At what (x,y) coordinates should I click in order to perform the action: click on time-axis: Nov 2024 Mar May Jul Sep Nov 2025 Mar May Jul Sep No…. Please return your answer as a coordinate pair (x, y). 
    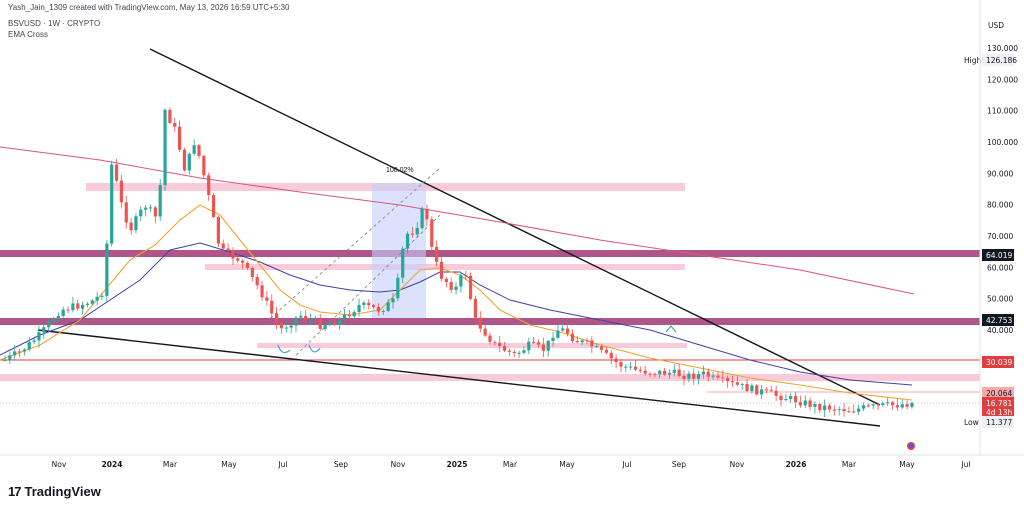
    Looking at the image, I should click on (511, 464).